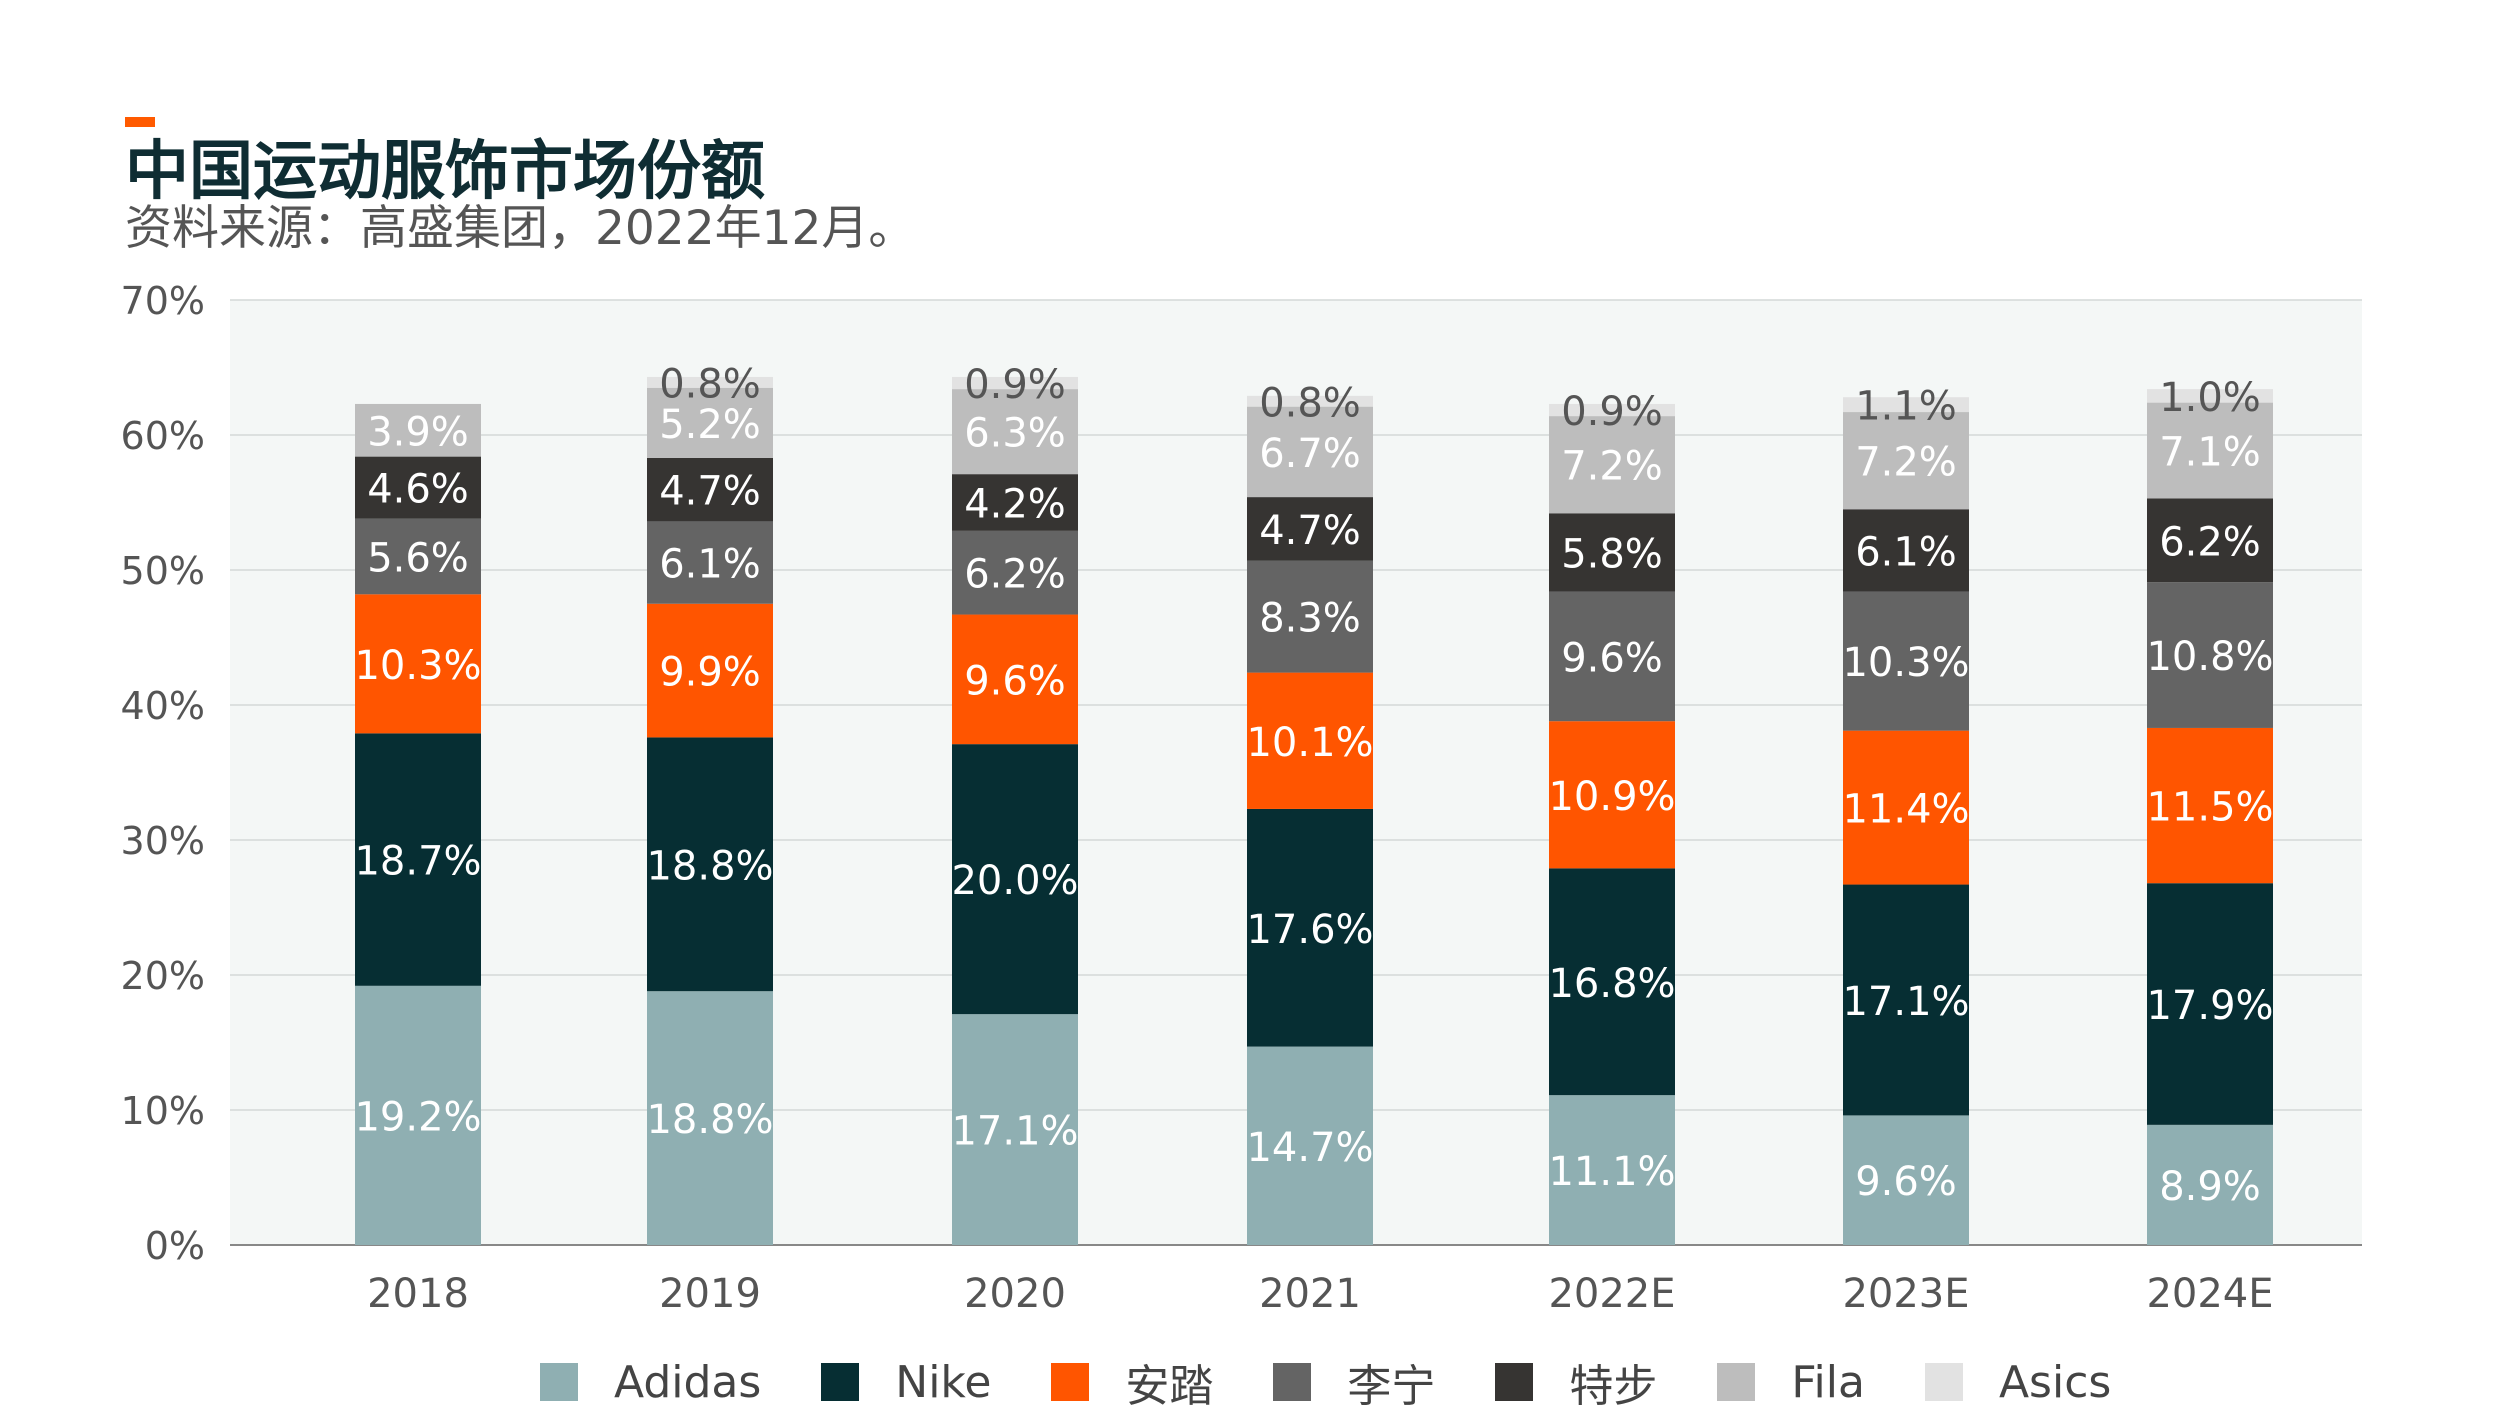  Describe the element at coordinates (418, 1294) in the screenshot. I see `x-tick-label: 2018` at that location.